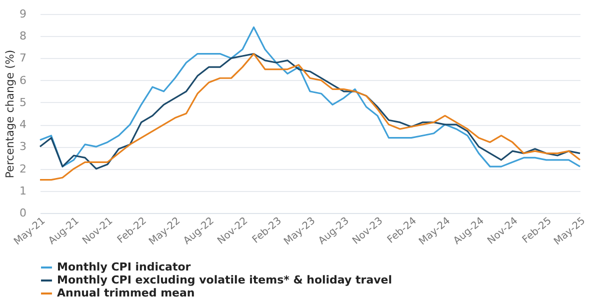 The width and height of the screenshot is (602, 304). I want to click on legend-label: Monthly CPI indicator, so click(124, 267).